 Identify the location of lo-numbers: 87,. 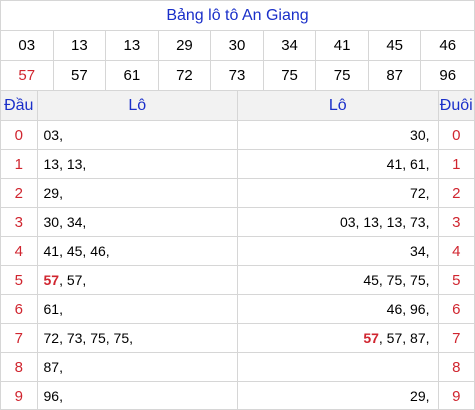
(53, 367).